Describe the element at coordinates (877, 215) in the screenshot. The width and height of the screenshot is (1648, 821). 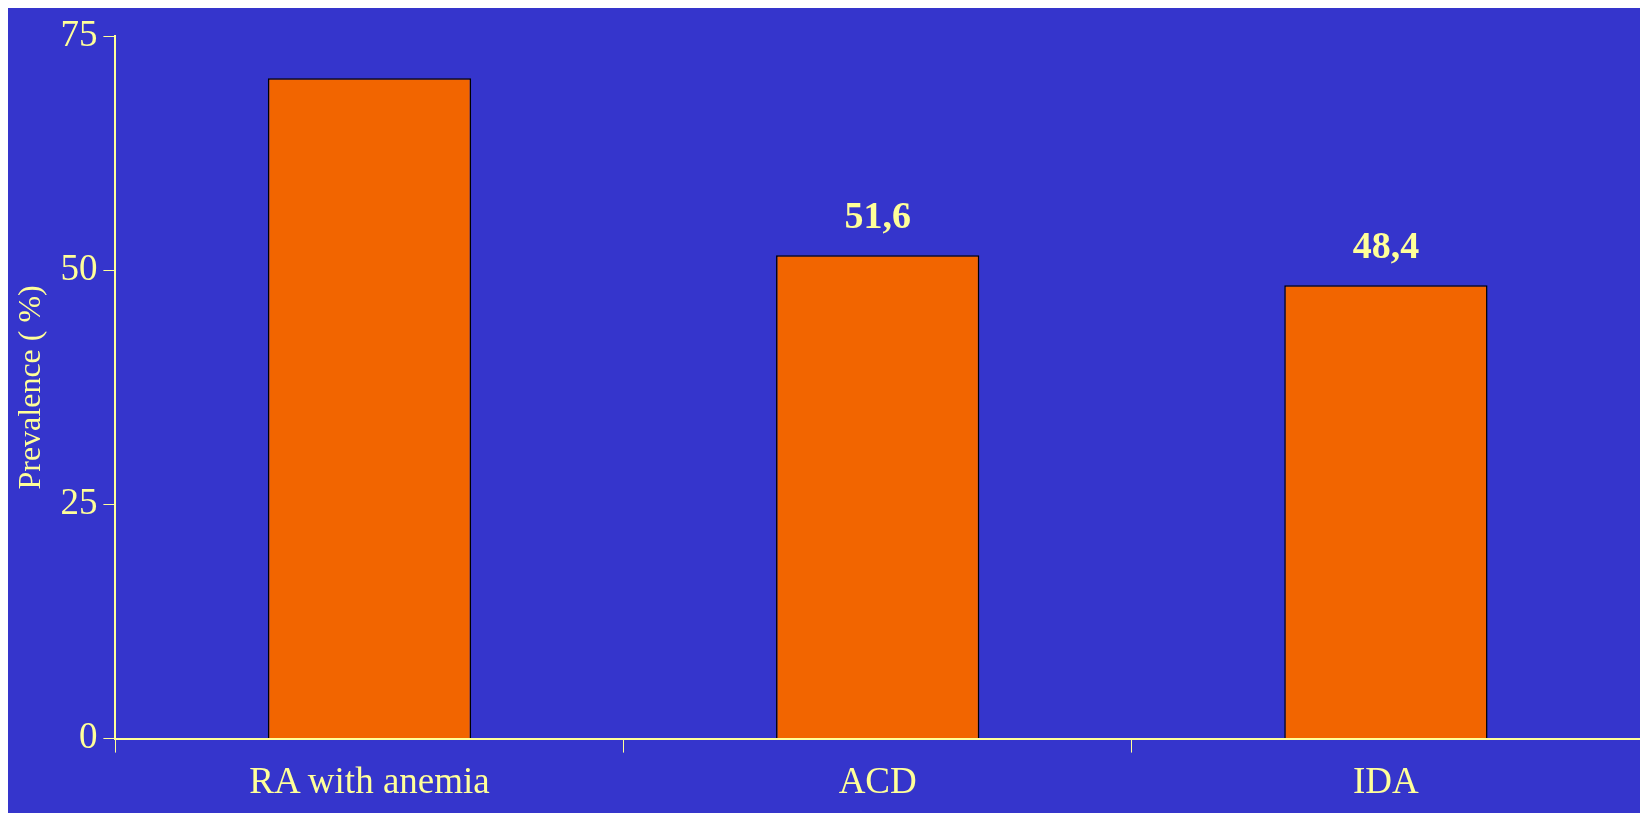
I see `data-label: 51,6` at that location.